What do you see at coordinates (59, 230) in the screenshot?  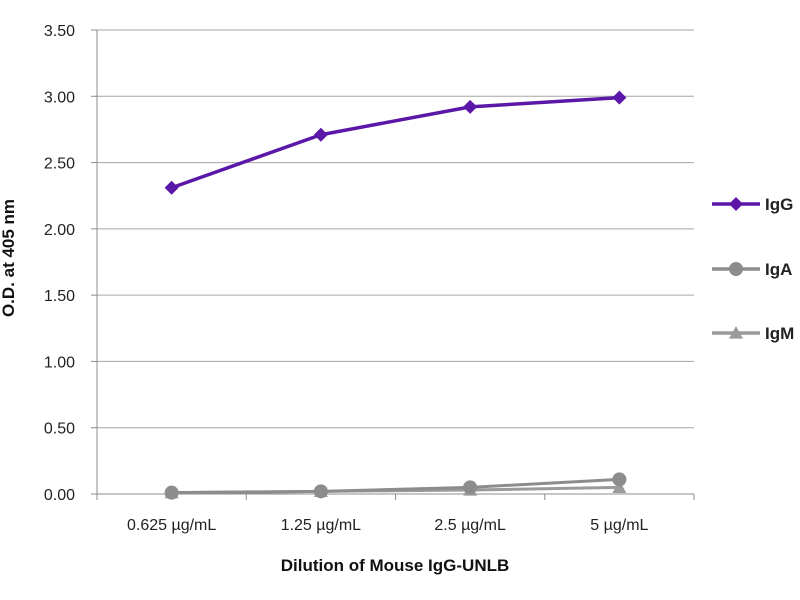 I see `y-tick-label: 2.00` at bounding box center [59, 230].